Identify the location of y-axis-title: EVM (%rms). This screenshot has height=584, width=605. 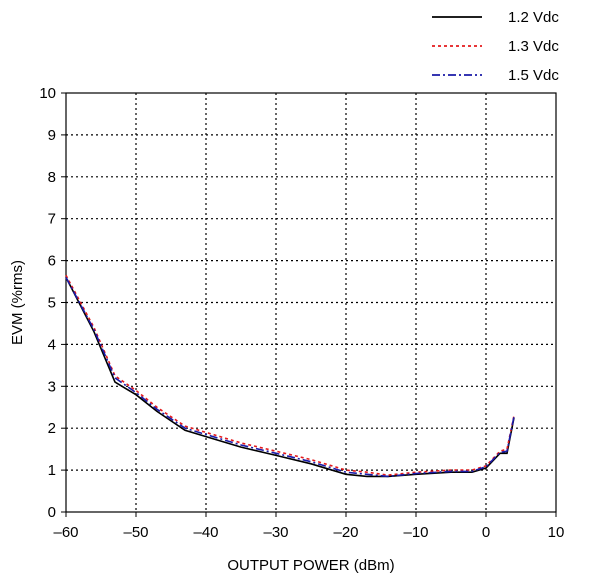
(17, 302).